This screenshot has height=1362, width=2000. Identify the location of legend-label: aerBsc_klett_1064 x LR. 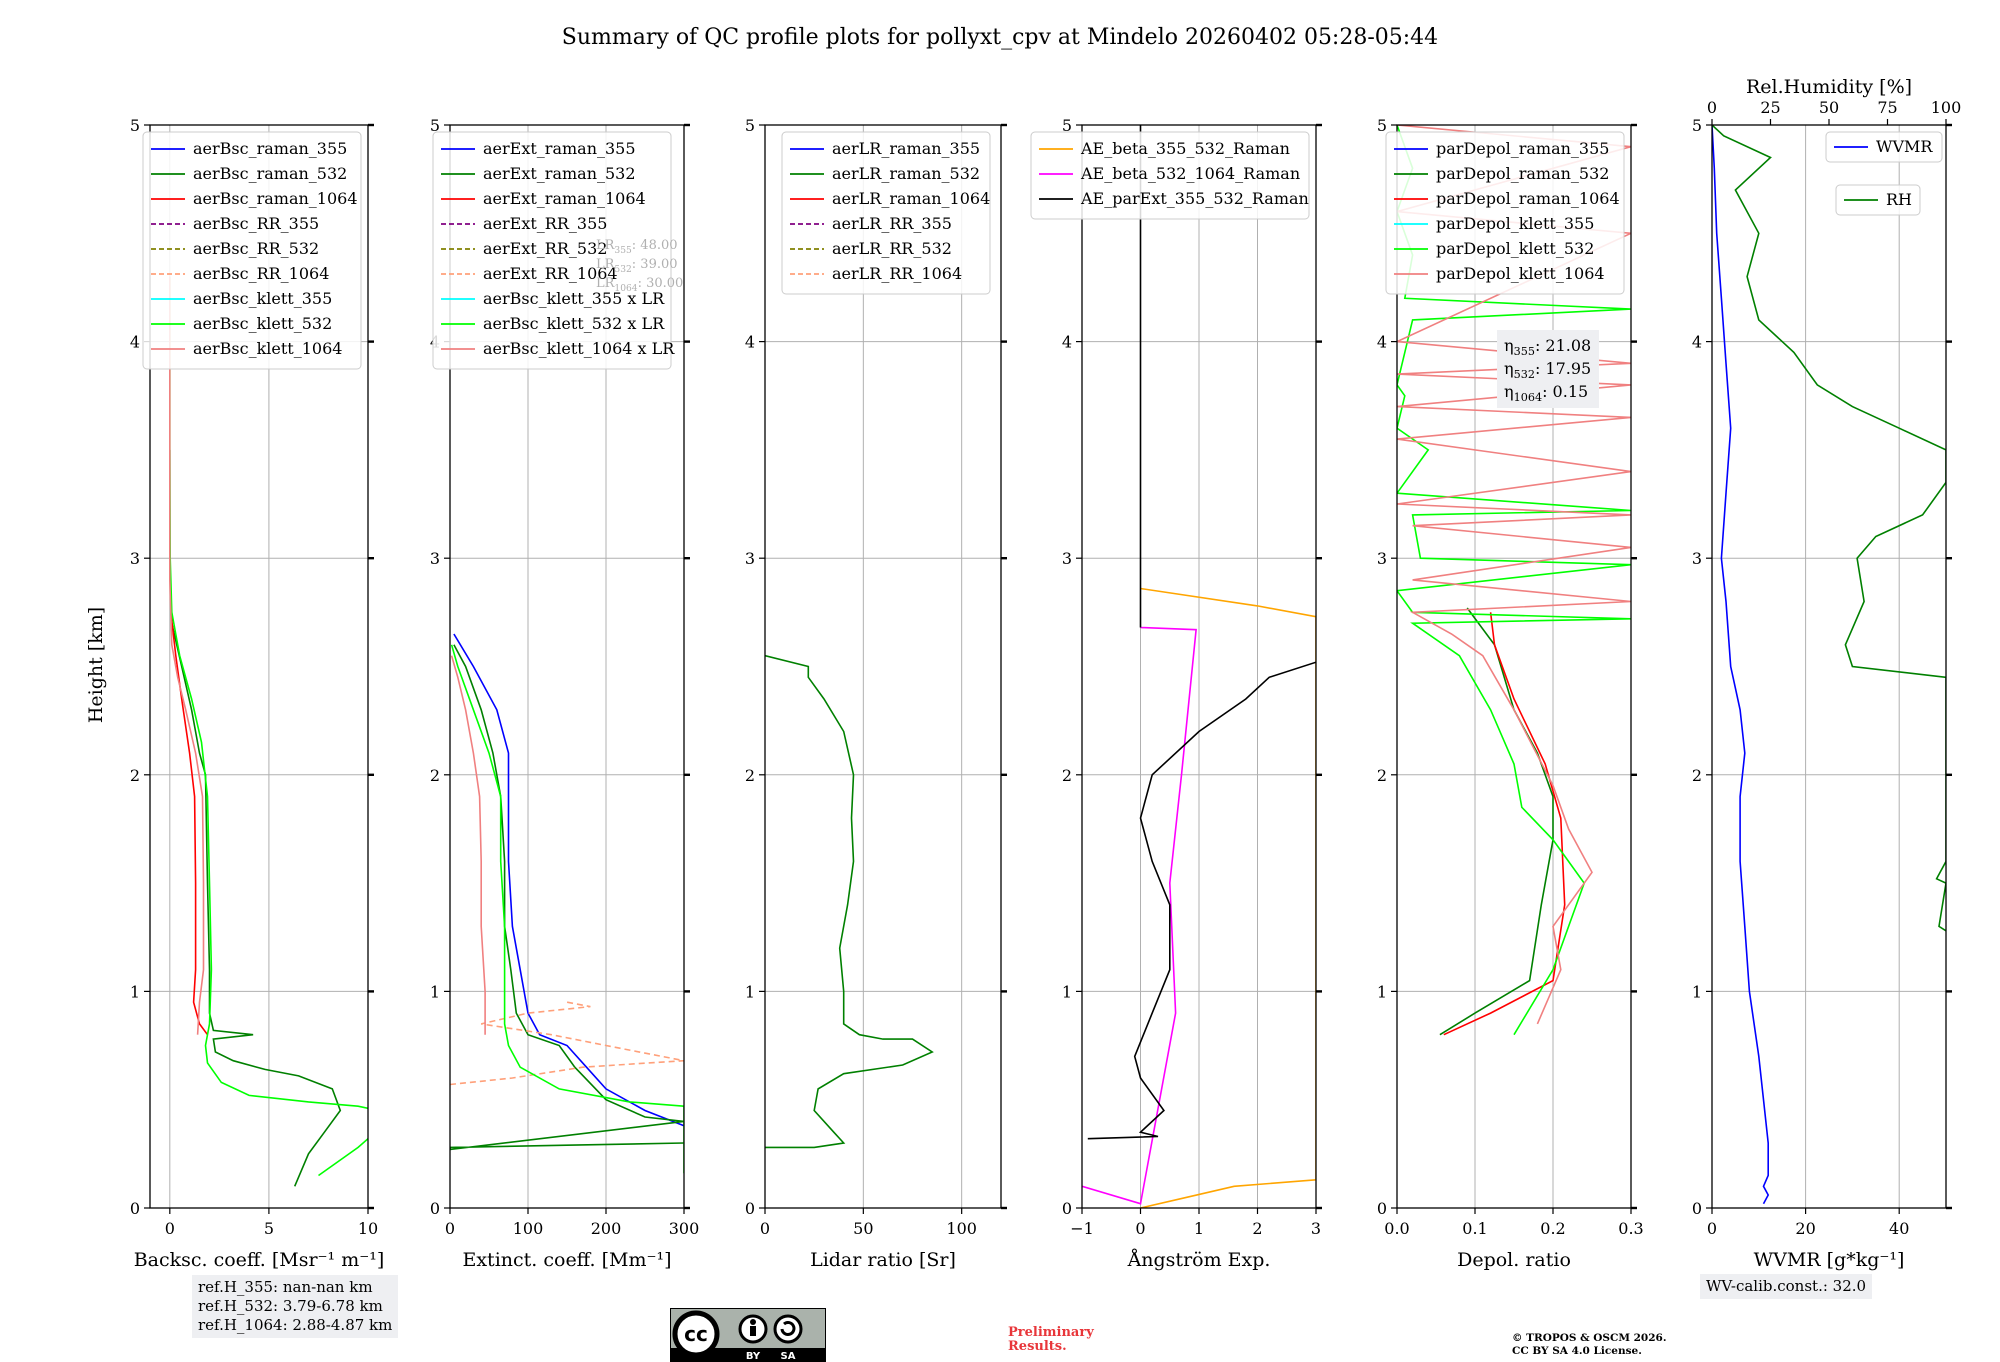
(579, 348).